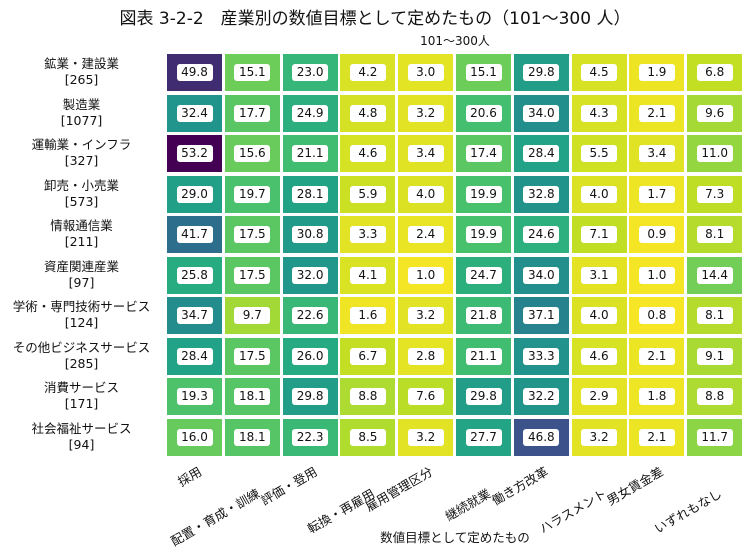 The image size is (750, 552). Describe the element at coordinates (81, 282) in the screenshot. I see `row-sample-size: [97]` at that location.